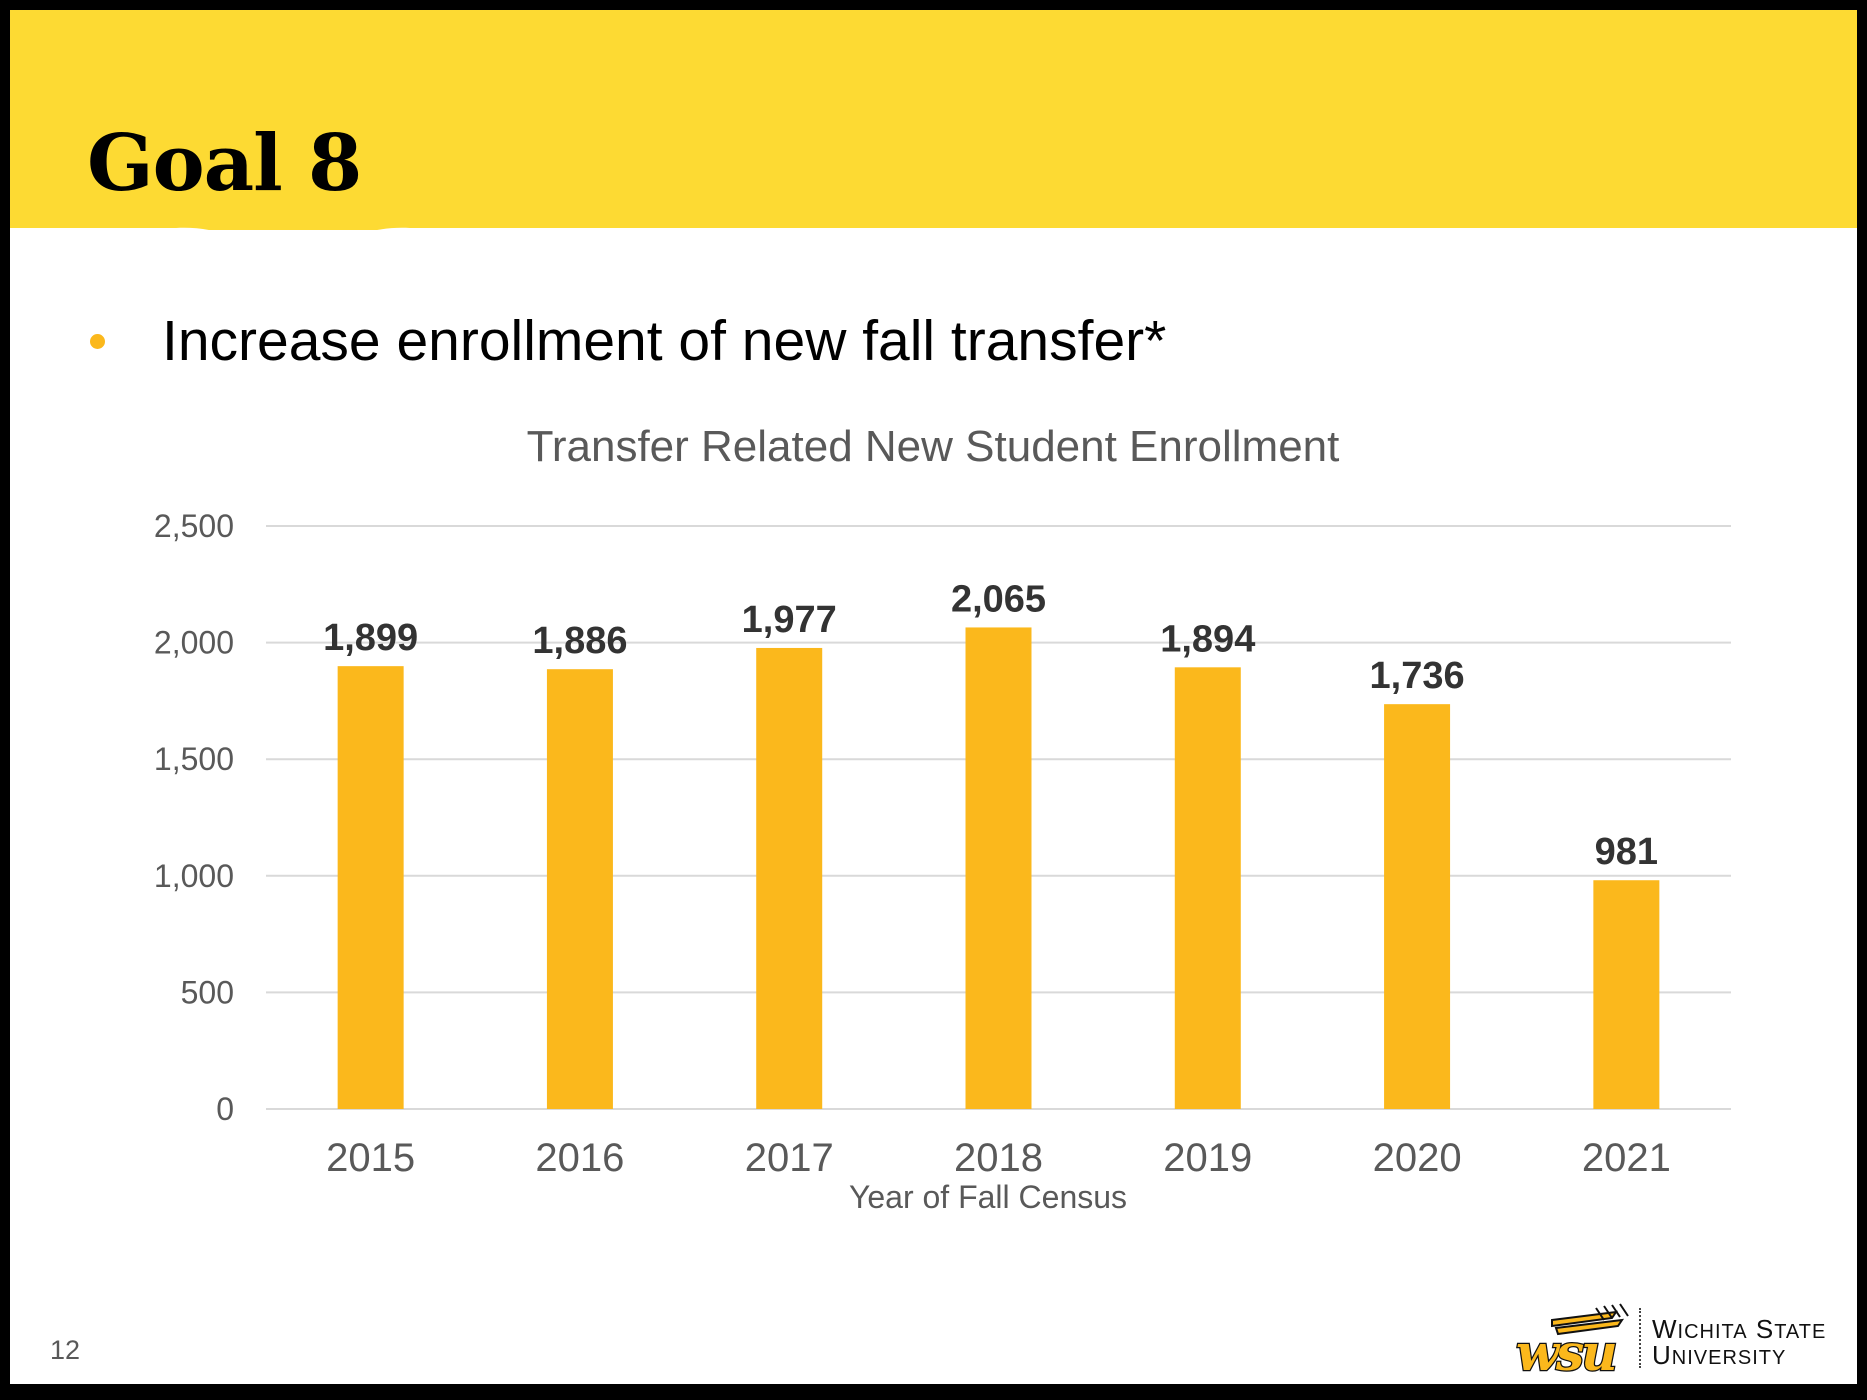 The image size is (1867, 1400). I want to click on wsu-logo: wsu WICHITA STATE UNIVERSITY, so click(1682, 1340).